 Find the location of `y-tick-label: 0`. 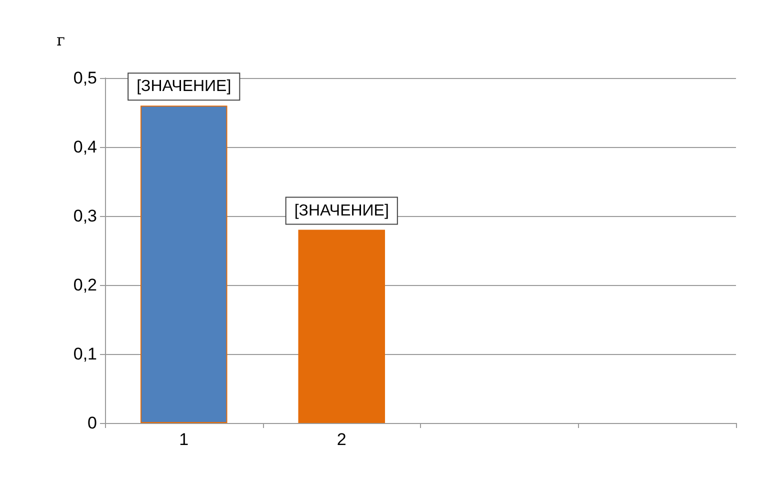

y-tick-label: 0 is located at coordinates (92, 423).